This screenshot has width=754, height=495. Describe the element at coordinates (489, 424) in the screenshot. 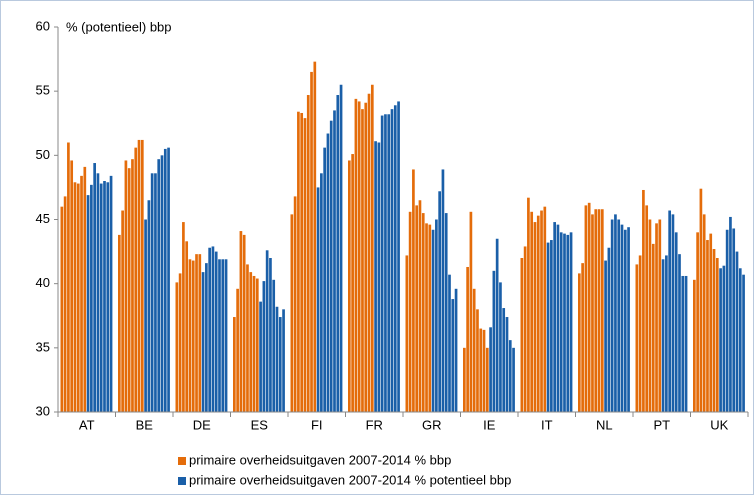

I see `x-tick-label: IE` at that location.